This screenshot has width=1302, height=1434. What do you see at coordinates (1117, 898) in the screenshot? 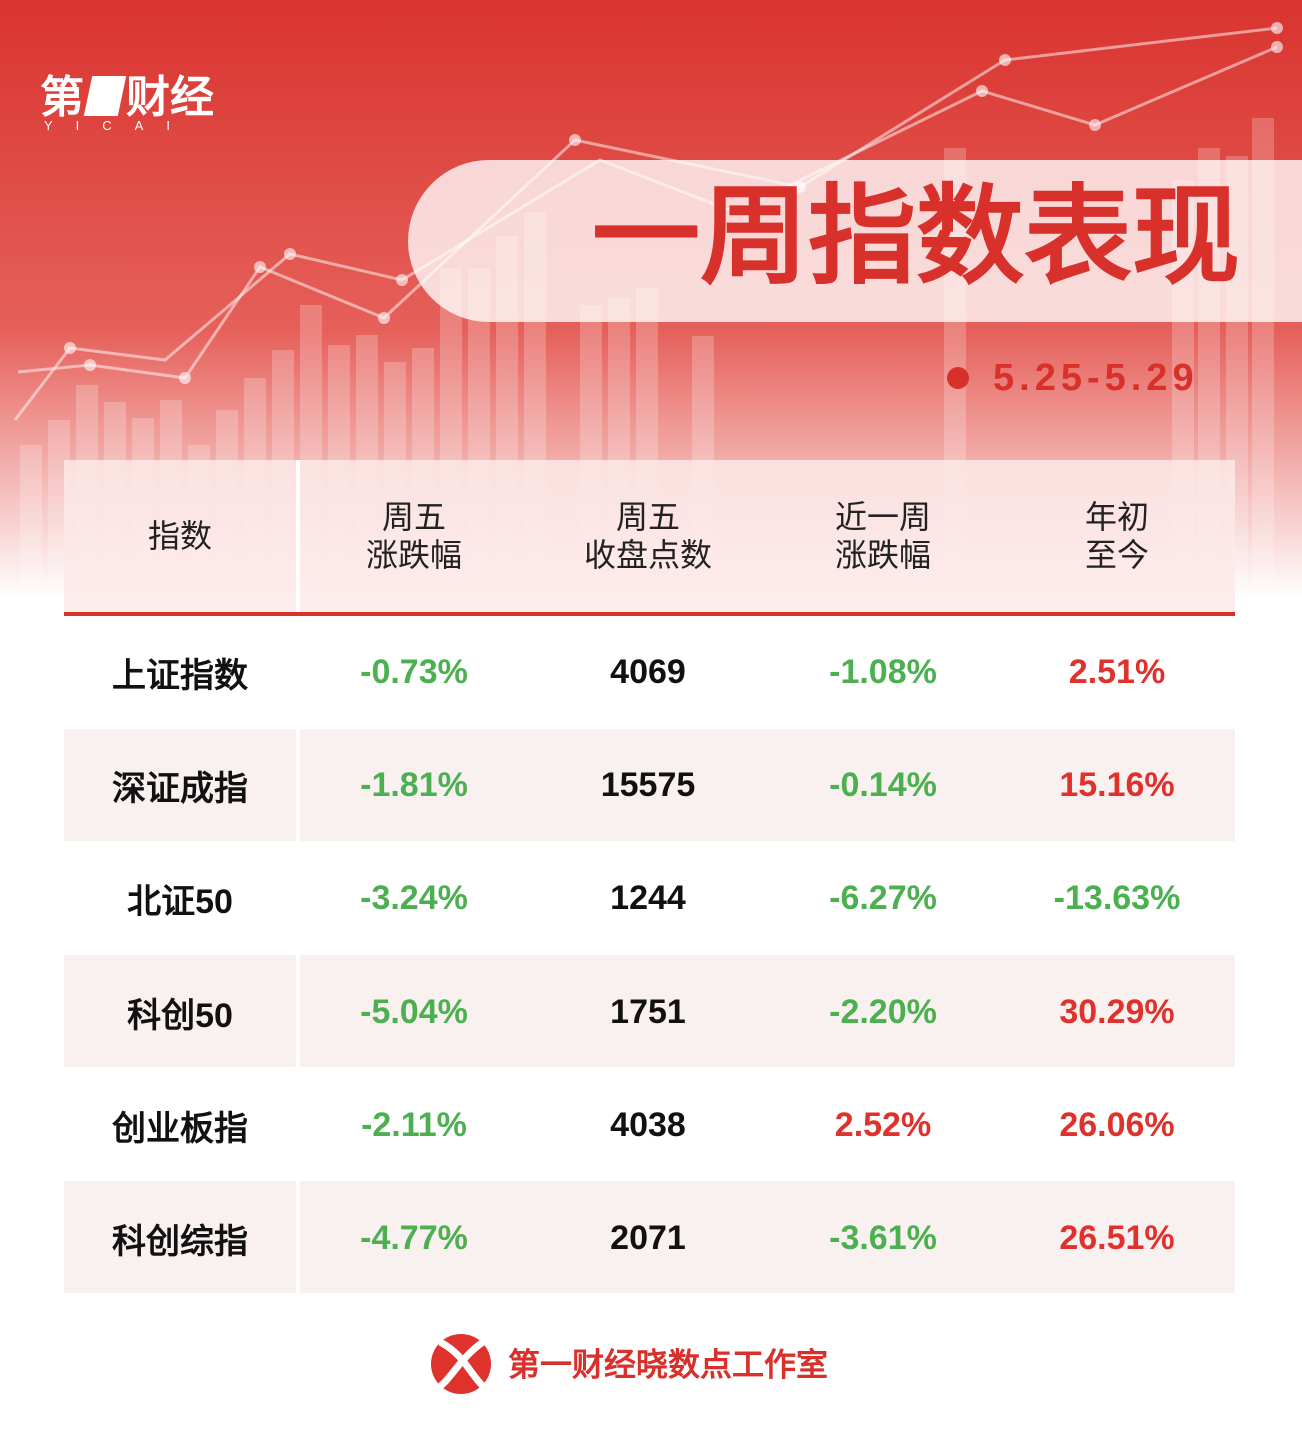
I see `data-cell: -13.63%` at bounding box center [1117, 898].